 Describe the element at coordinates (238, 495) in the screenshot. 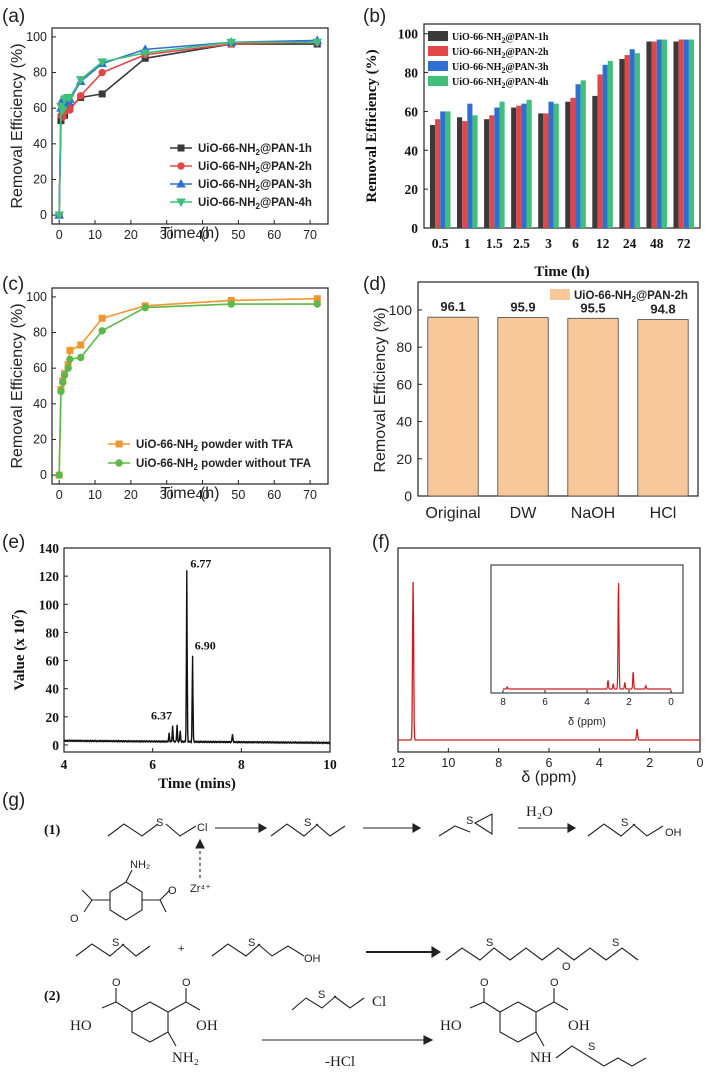

I see `x-tick-label: 50` at that location.